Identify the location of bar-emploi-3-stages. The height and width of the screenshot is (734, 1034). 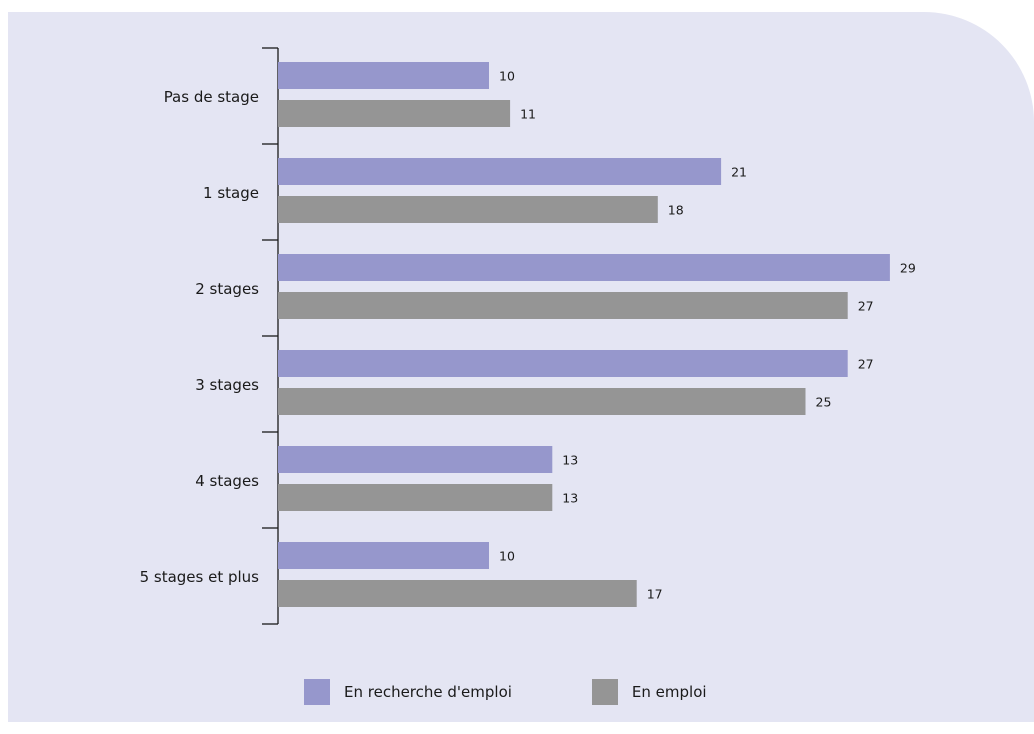
(542, 401).